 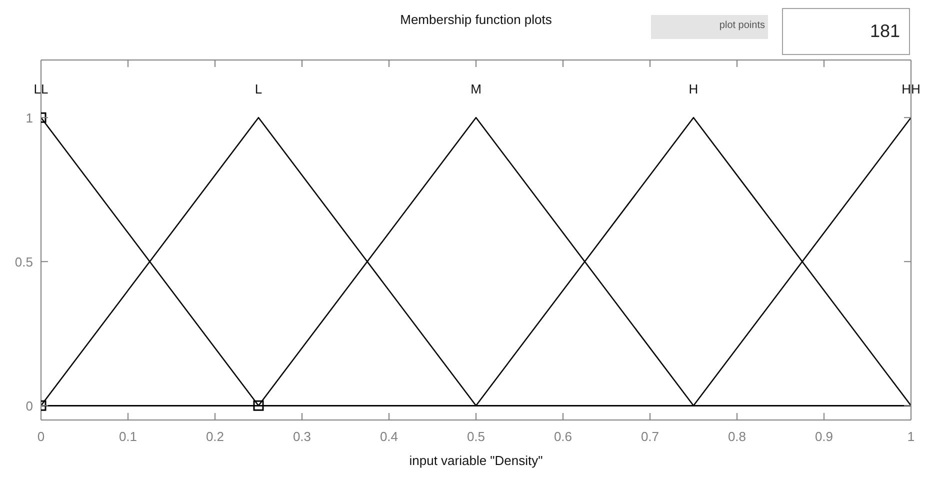 What do you see at coordinates (693, 89) in the screenshot?
I see `series-label: H` at bounding box center [693, 89].